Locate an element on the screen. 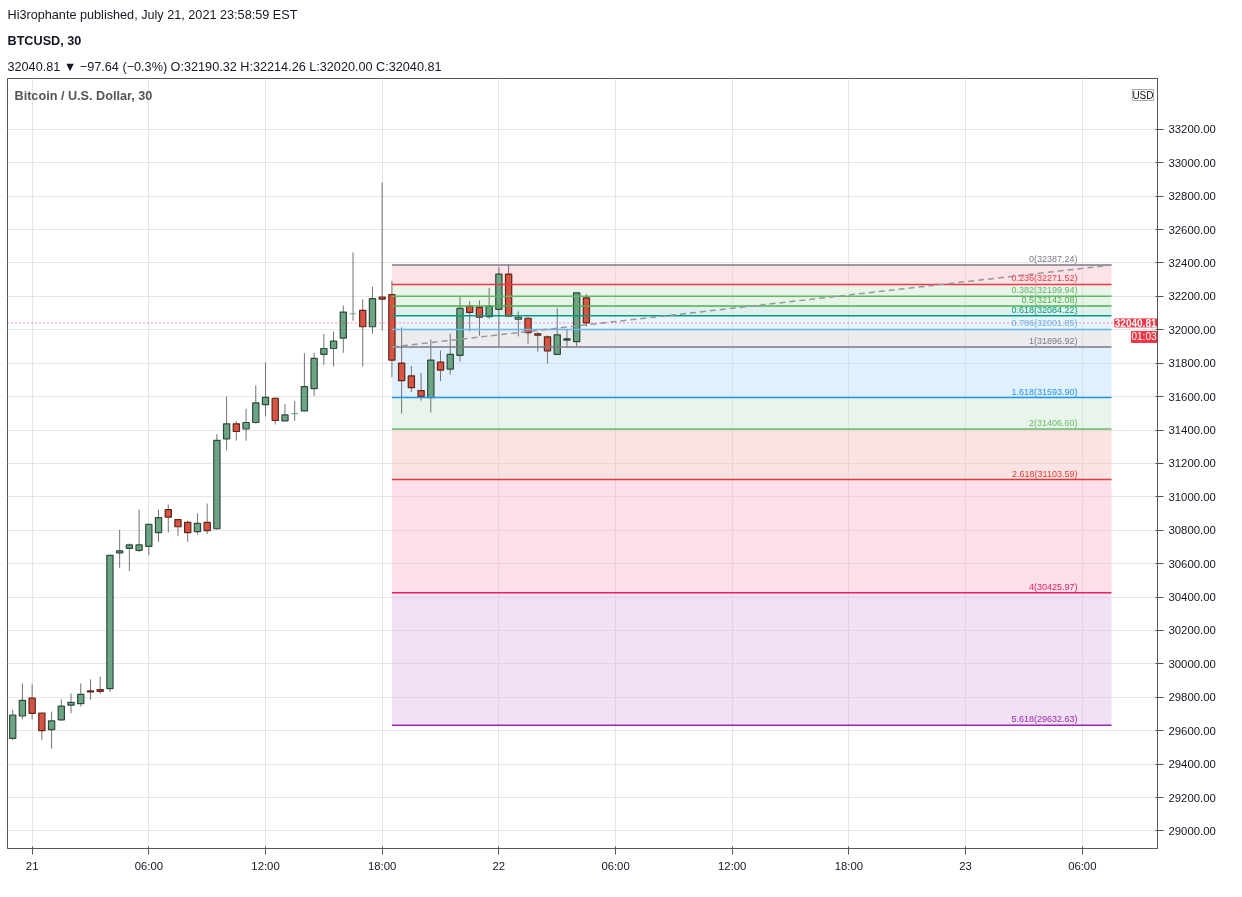 This screenshot has height=897, width=1242. series-label: 0.236(32271.52) is located at coordinates (1044, 278).